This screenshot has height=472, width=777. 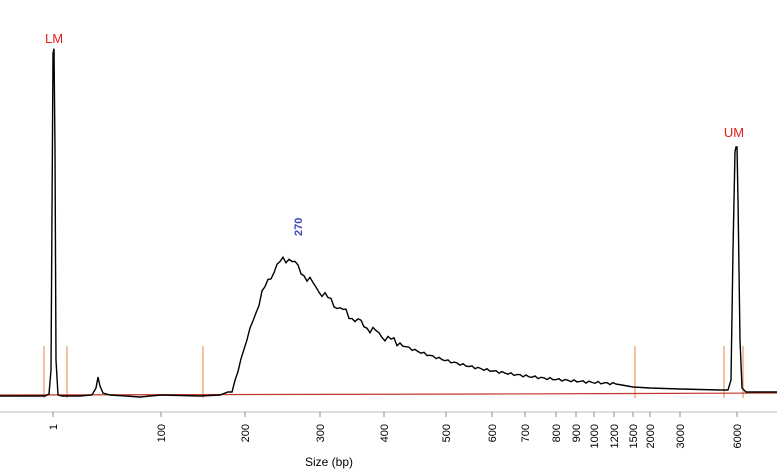 What do you see at coordinates (738, 436) in the screenshot?
I see `x-tick-label: 6000` at bounding box center [738, 436].